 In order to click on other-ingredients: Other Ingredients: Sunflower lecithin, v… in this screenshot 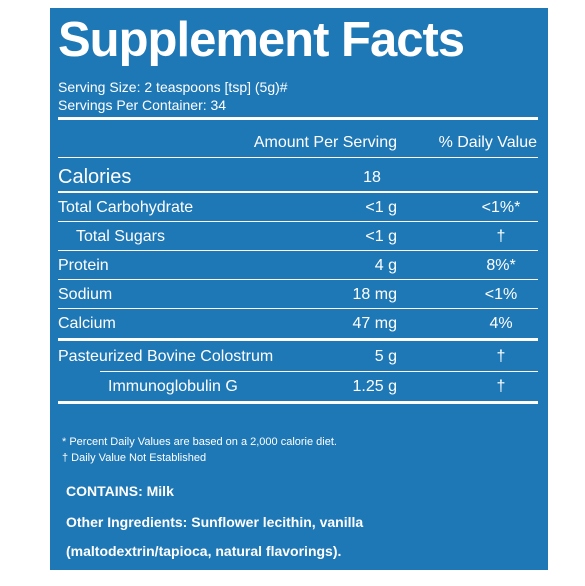, I will do `click(215, 522)`.